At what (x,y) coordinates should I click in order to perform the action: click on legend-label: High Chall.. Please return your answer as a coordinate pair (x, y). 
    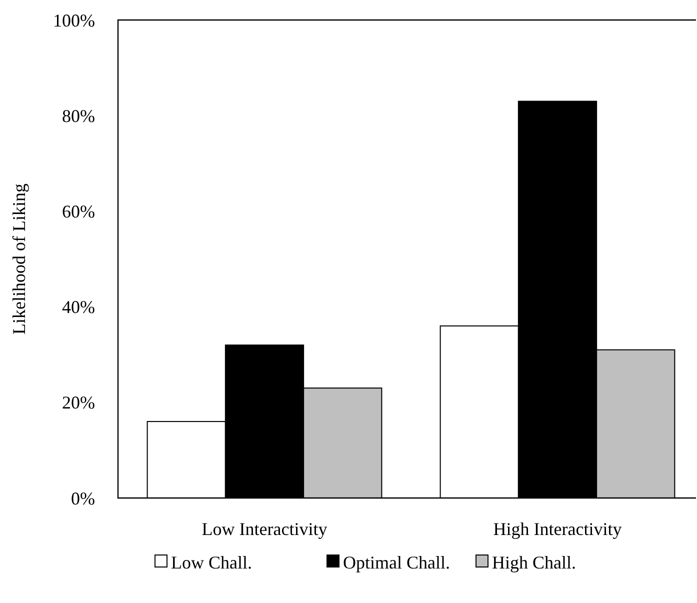
    Looking at the image, I should click on (534, 562).